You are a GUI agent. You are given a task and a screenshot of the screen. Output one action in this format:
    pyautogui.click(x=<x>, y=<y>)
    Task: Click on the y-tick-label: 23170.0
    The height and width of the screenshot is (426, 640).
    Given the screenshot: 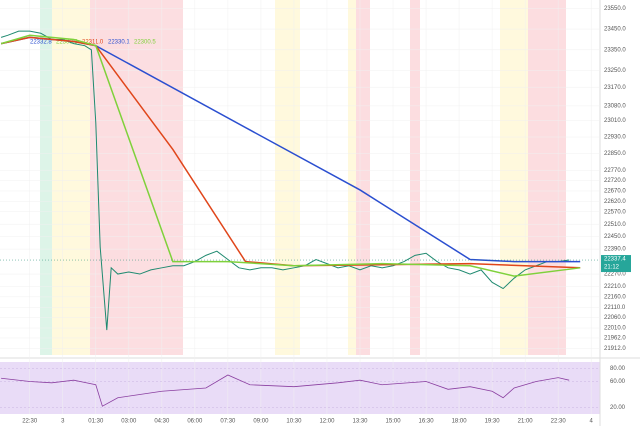 What is the action you would take?
    pyautogui.click(x=615, y=88)
    